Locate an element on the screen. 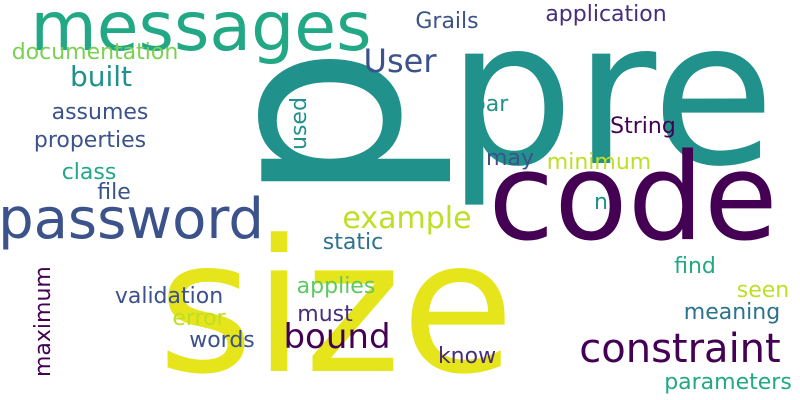  word-words: words is located at coordinates (222, 340).